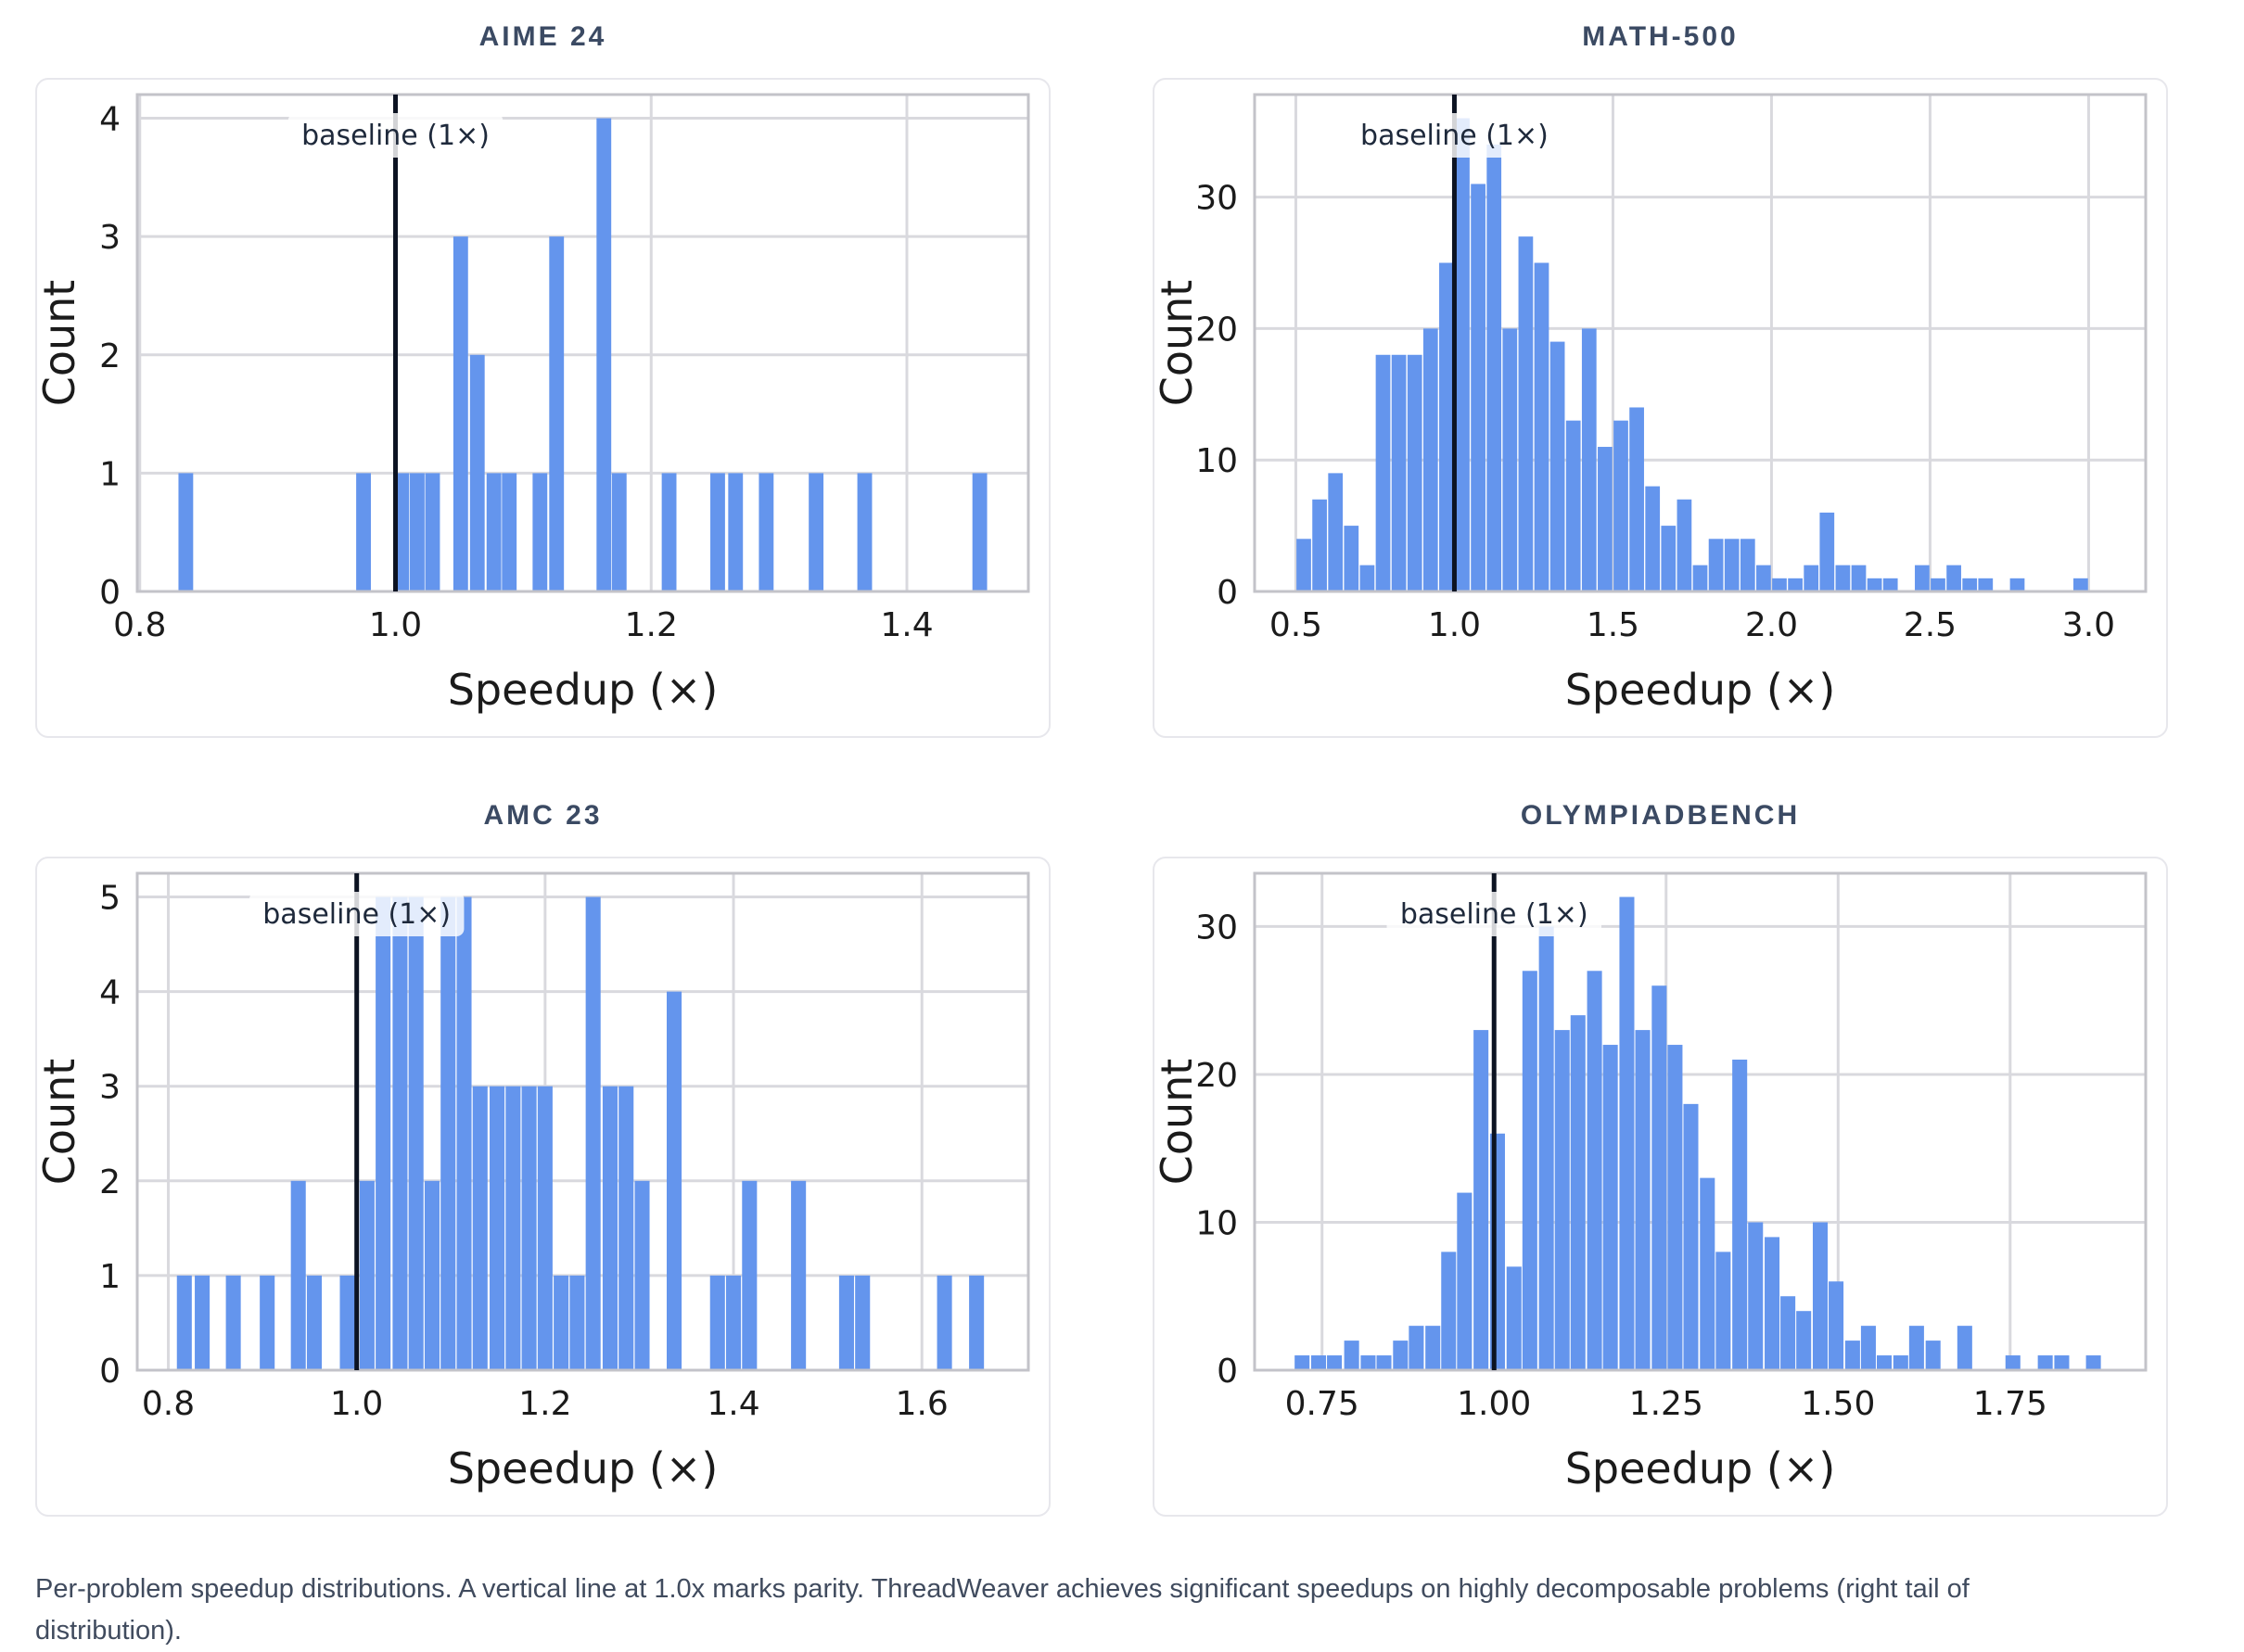  I want to click on y-tick-label: 5, so click(110, 899).